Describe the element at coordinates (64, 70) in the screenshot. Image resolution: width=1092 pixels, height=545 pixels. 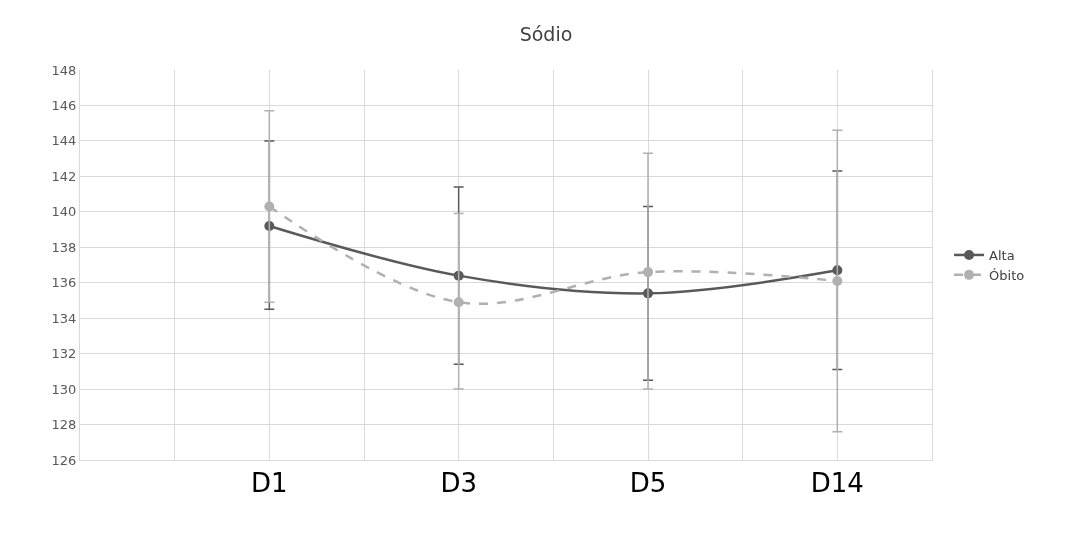
I see `y-tick-label: 148` at that location.